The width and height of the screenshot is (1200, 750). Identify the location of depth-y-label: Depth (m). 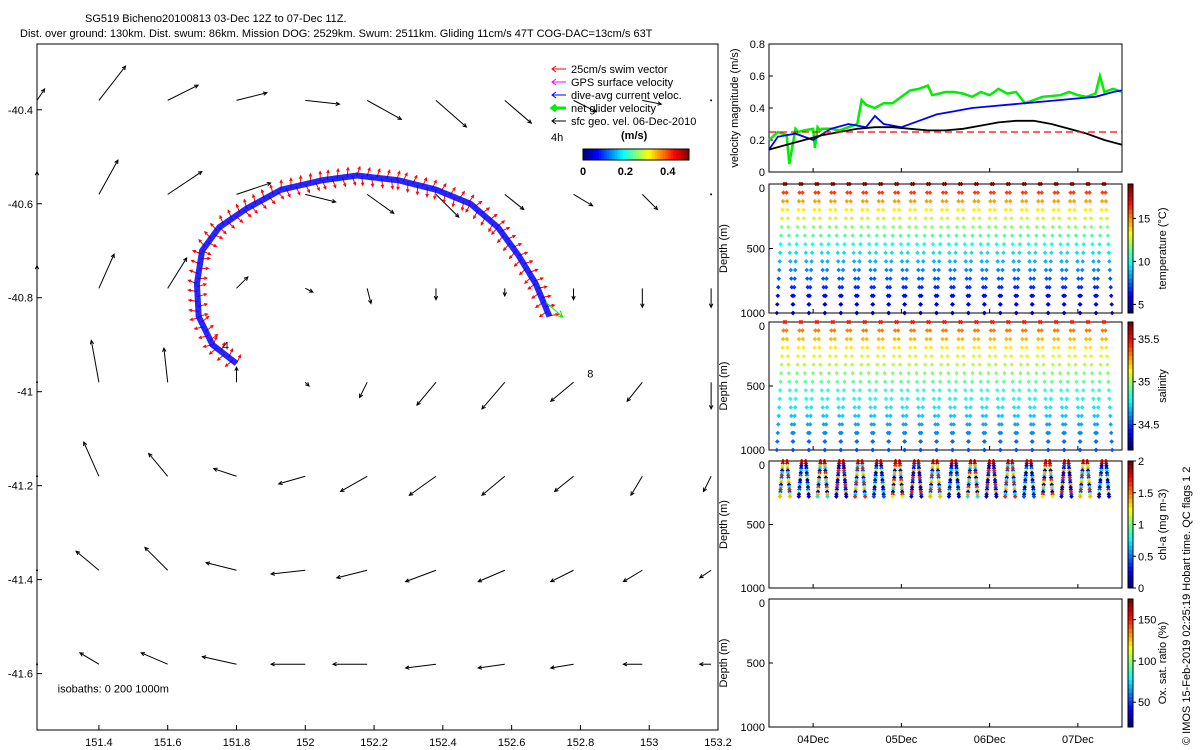
(724, 524).